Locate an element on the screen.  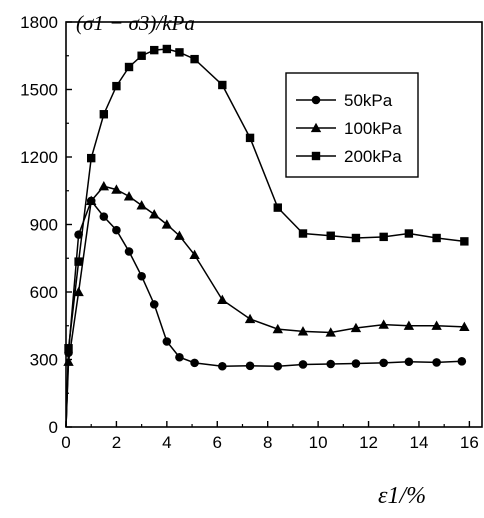
y-tick-label: 600 is located at coordinates (44, 292).